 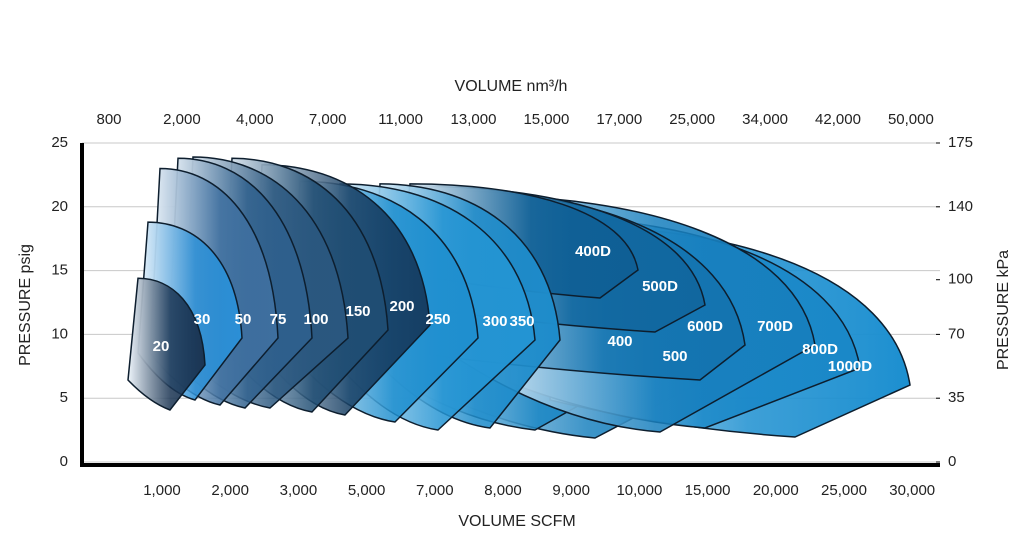 I want to click on y-tick-label: 10, so click(x=59, y=333).